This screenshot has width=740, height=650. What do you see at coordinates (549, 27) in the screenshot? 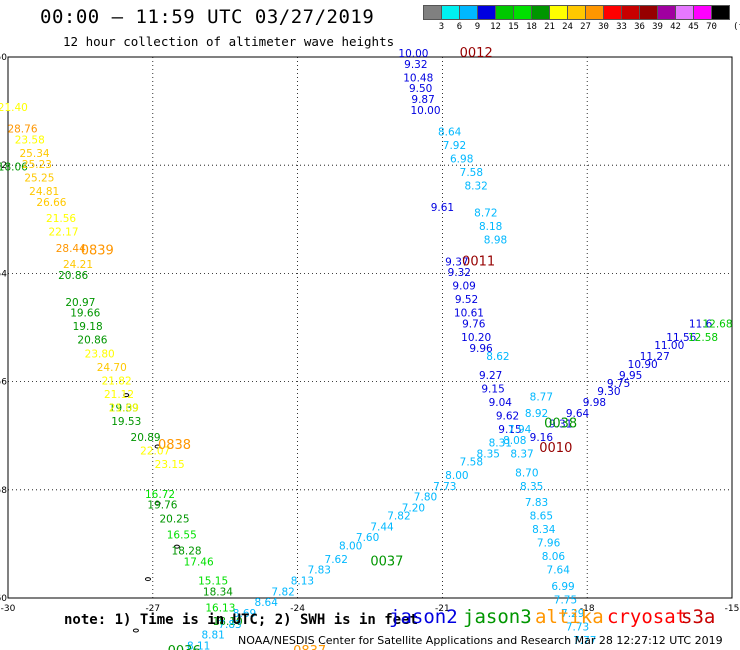
I see `color-scale-tick: 21` at bounding box center [549, 27].